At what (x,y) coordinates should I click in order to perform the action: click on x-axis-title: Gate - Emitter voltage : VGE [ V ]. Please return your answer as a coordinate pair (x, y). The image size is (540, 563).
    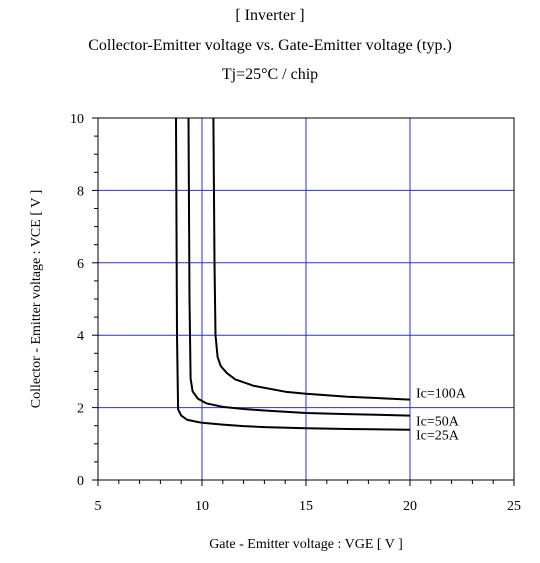
    Looking at the image, I should click on (306, 544).